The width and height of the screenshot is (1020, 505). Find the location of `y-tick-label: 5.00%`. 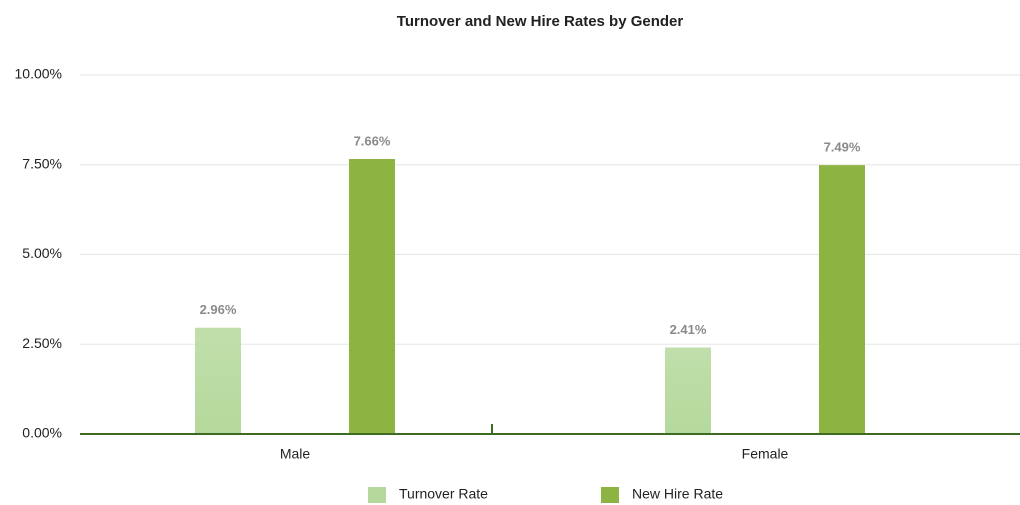

y-tick-label: 5.00% is located at coordinates (42, 253).